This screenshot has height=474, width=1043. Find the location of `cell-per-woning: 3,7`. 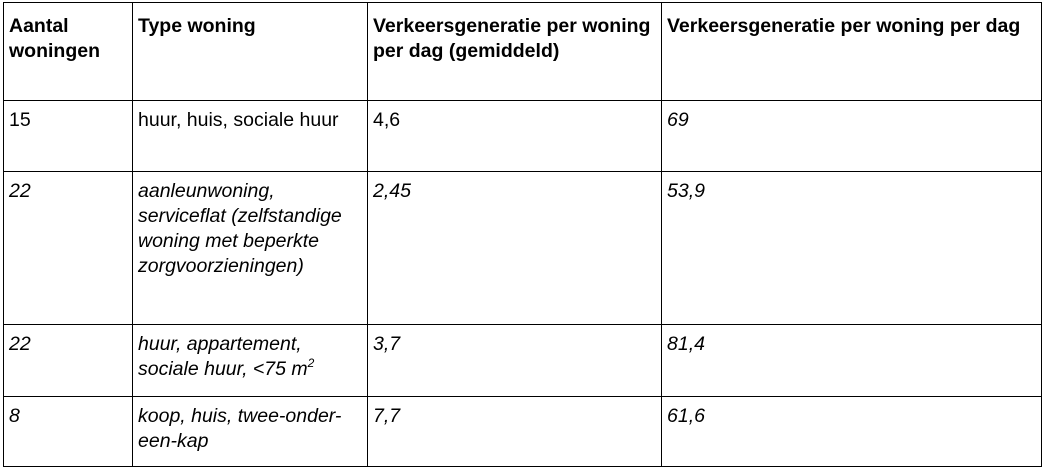

cell-per-woning: 3,7 is located at coordinates (514, 360).